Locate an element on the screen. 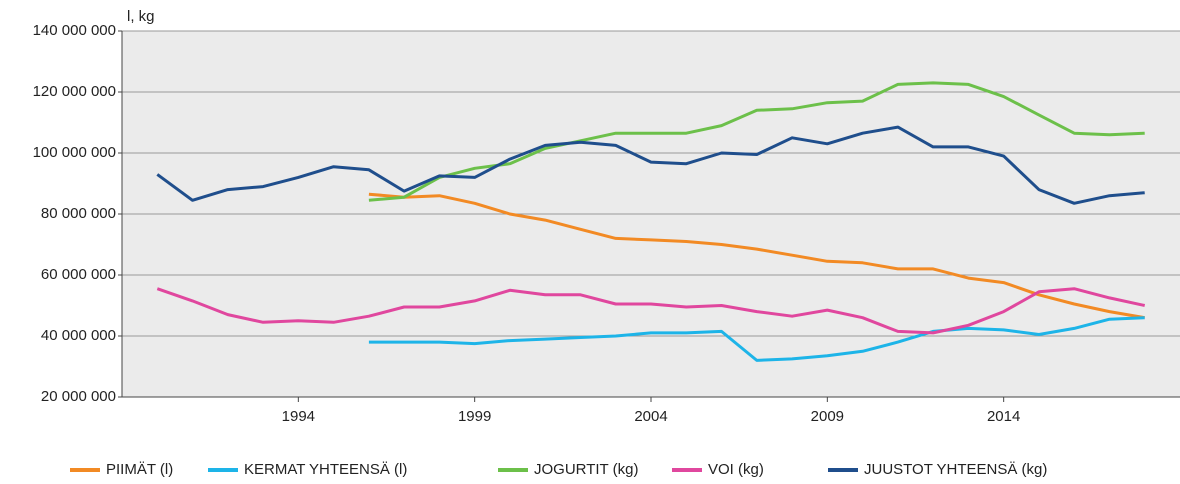 The image size is (1180, 484). x-tick-label: 2009 is located at coordinates (827, 416).